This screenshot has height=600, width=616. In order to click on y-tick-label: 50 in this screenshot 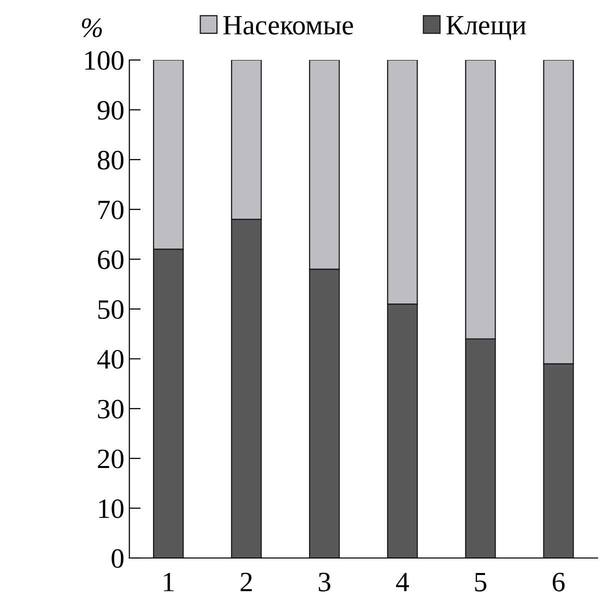, I will do `click(111, 309)`.